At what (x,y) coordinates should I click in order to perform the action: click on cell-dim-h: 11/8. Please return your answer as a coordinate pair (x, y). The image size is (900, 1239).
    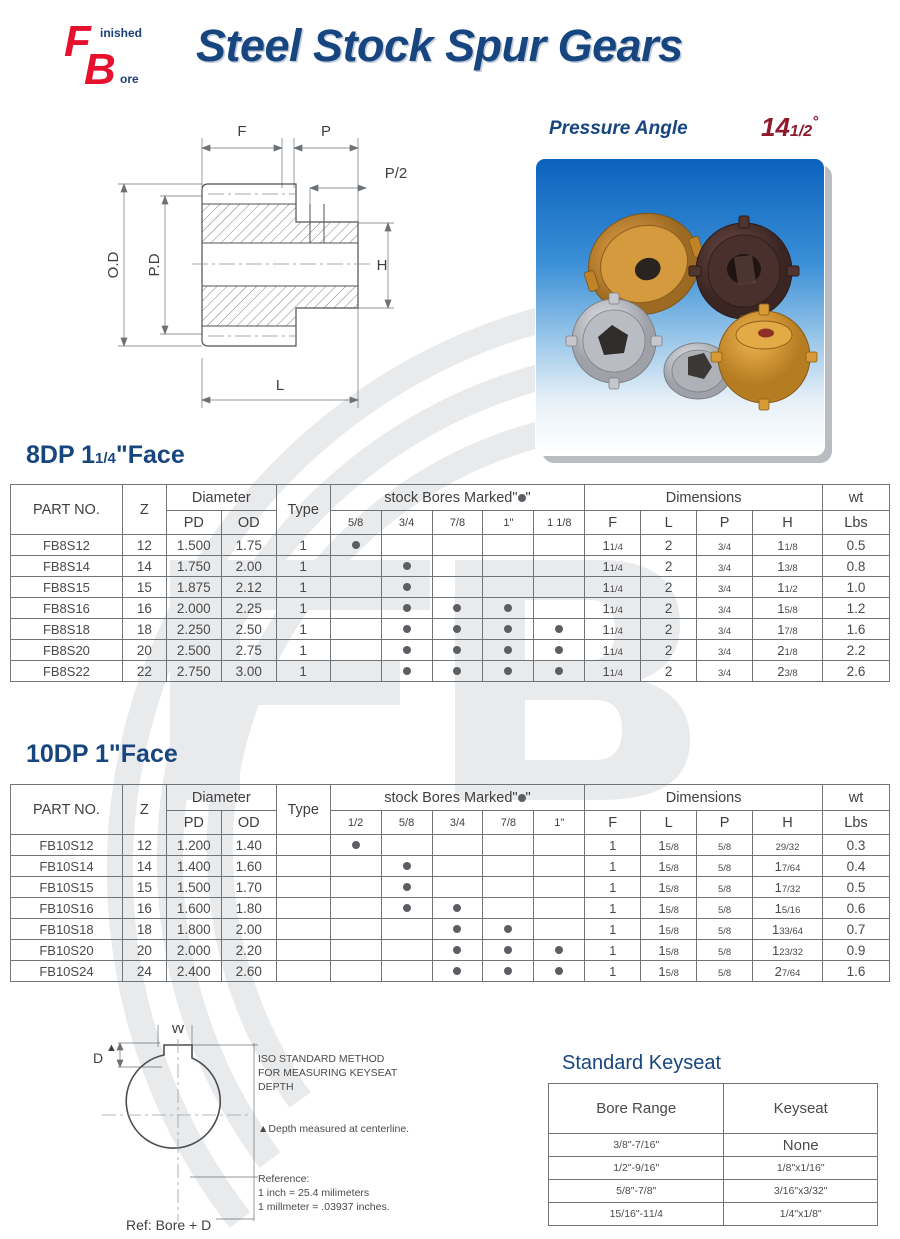
    Looking at the image, I should click on (787, 545).